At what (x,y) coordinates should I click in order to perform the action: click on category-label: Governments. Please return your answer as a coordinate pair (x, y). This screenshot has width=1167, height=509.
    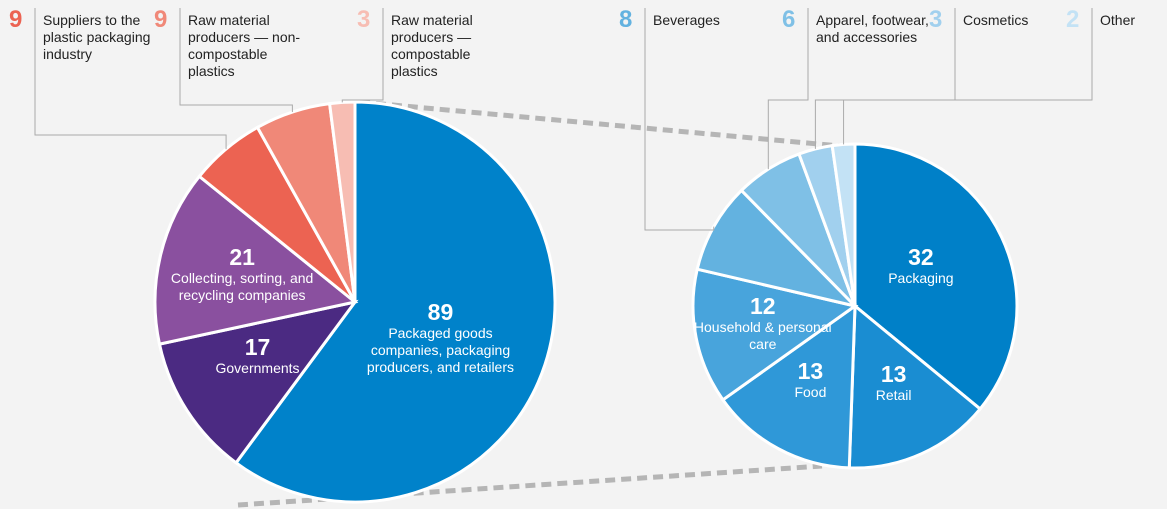
    Looking at the image, I should click on (257, 367).